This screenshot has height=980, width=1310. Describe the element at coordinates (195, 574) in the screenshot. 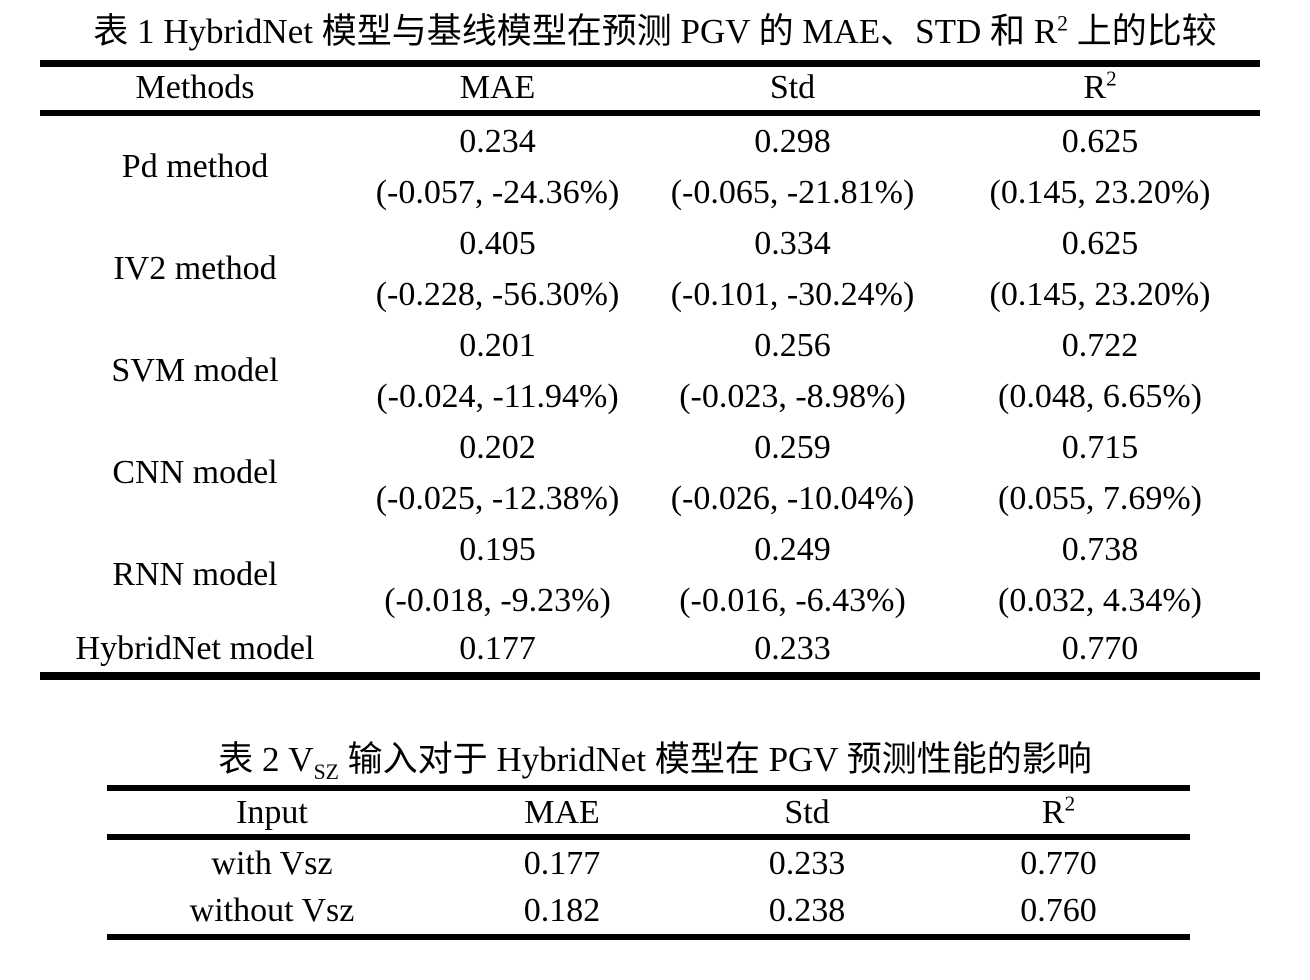

I see `method-cell: RNN model` at that location.